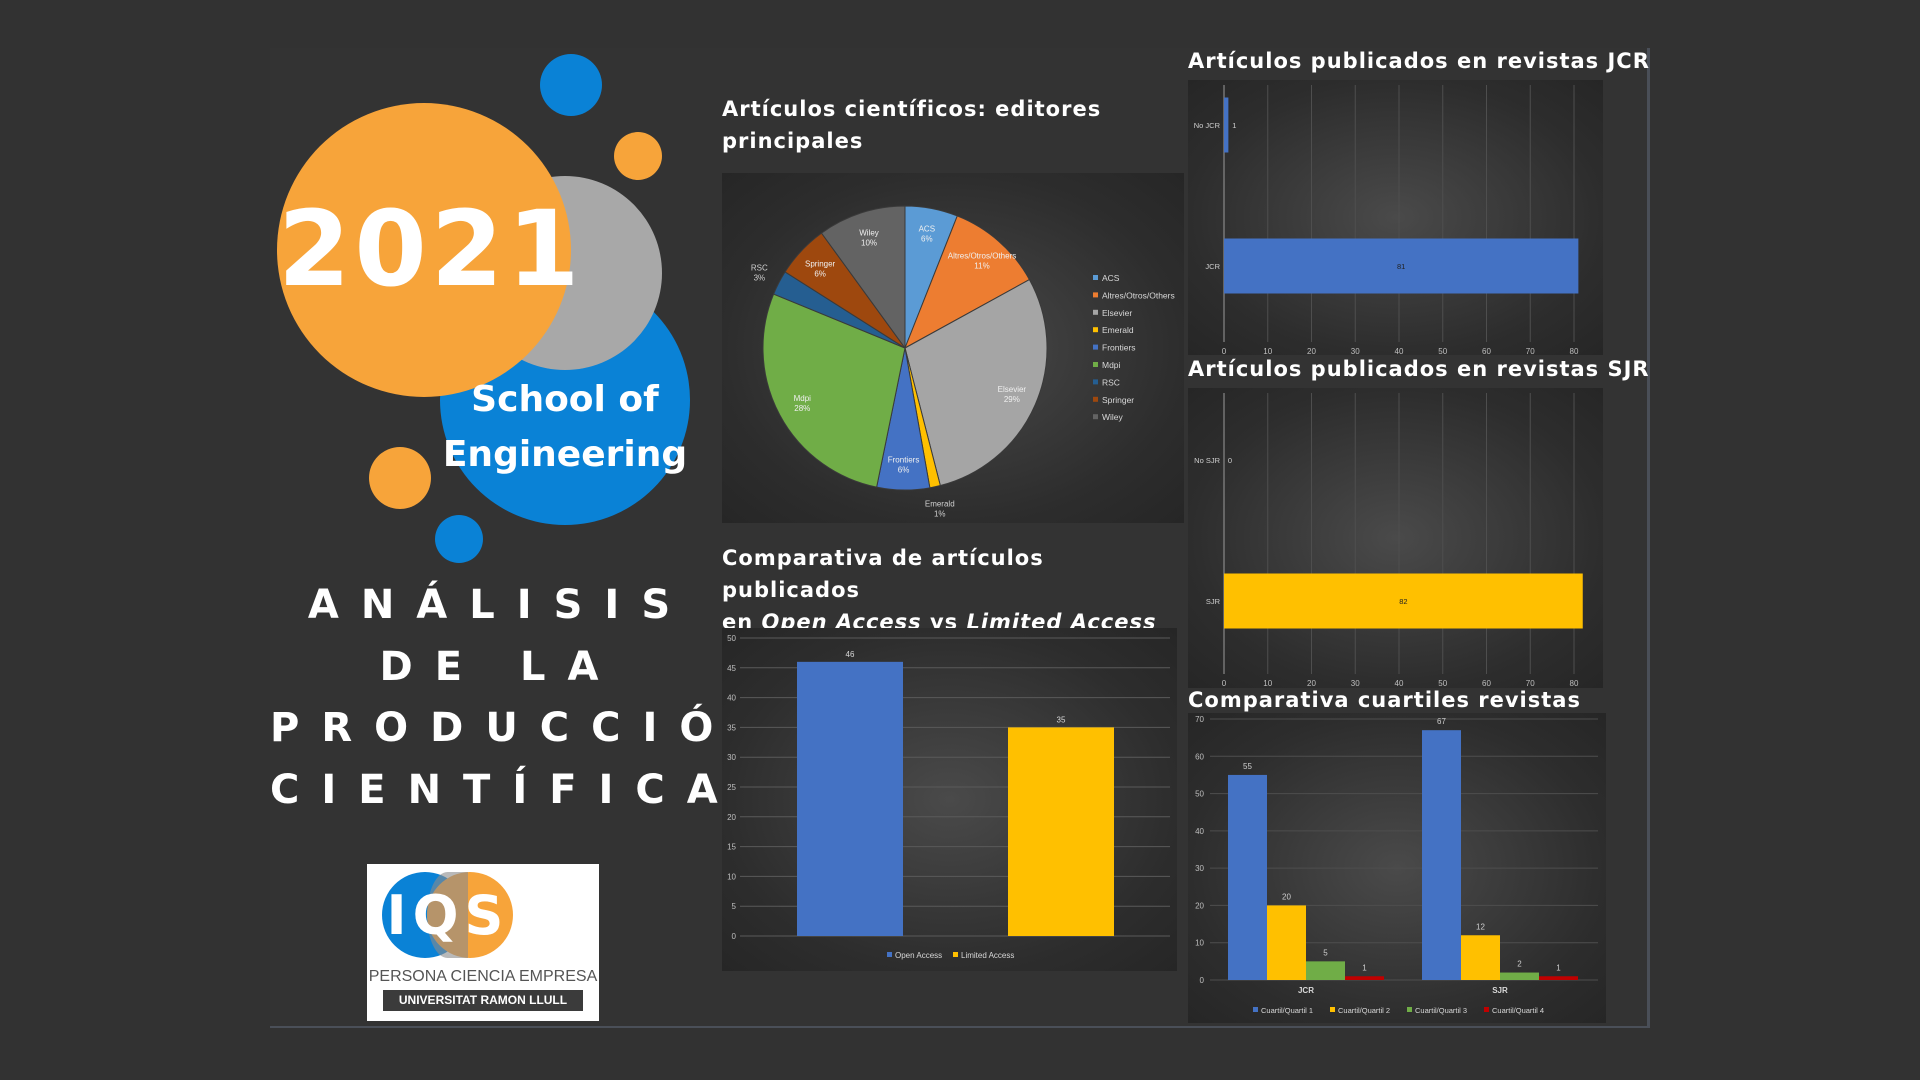 Image resolution: width=1920 pixels, height=1080 pixels. I want to click on headline-line-3: PRODUCCIÓN, so click(530, 728).